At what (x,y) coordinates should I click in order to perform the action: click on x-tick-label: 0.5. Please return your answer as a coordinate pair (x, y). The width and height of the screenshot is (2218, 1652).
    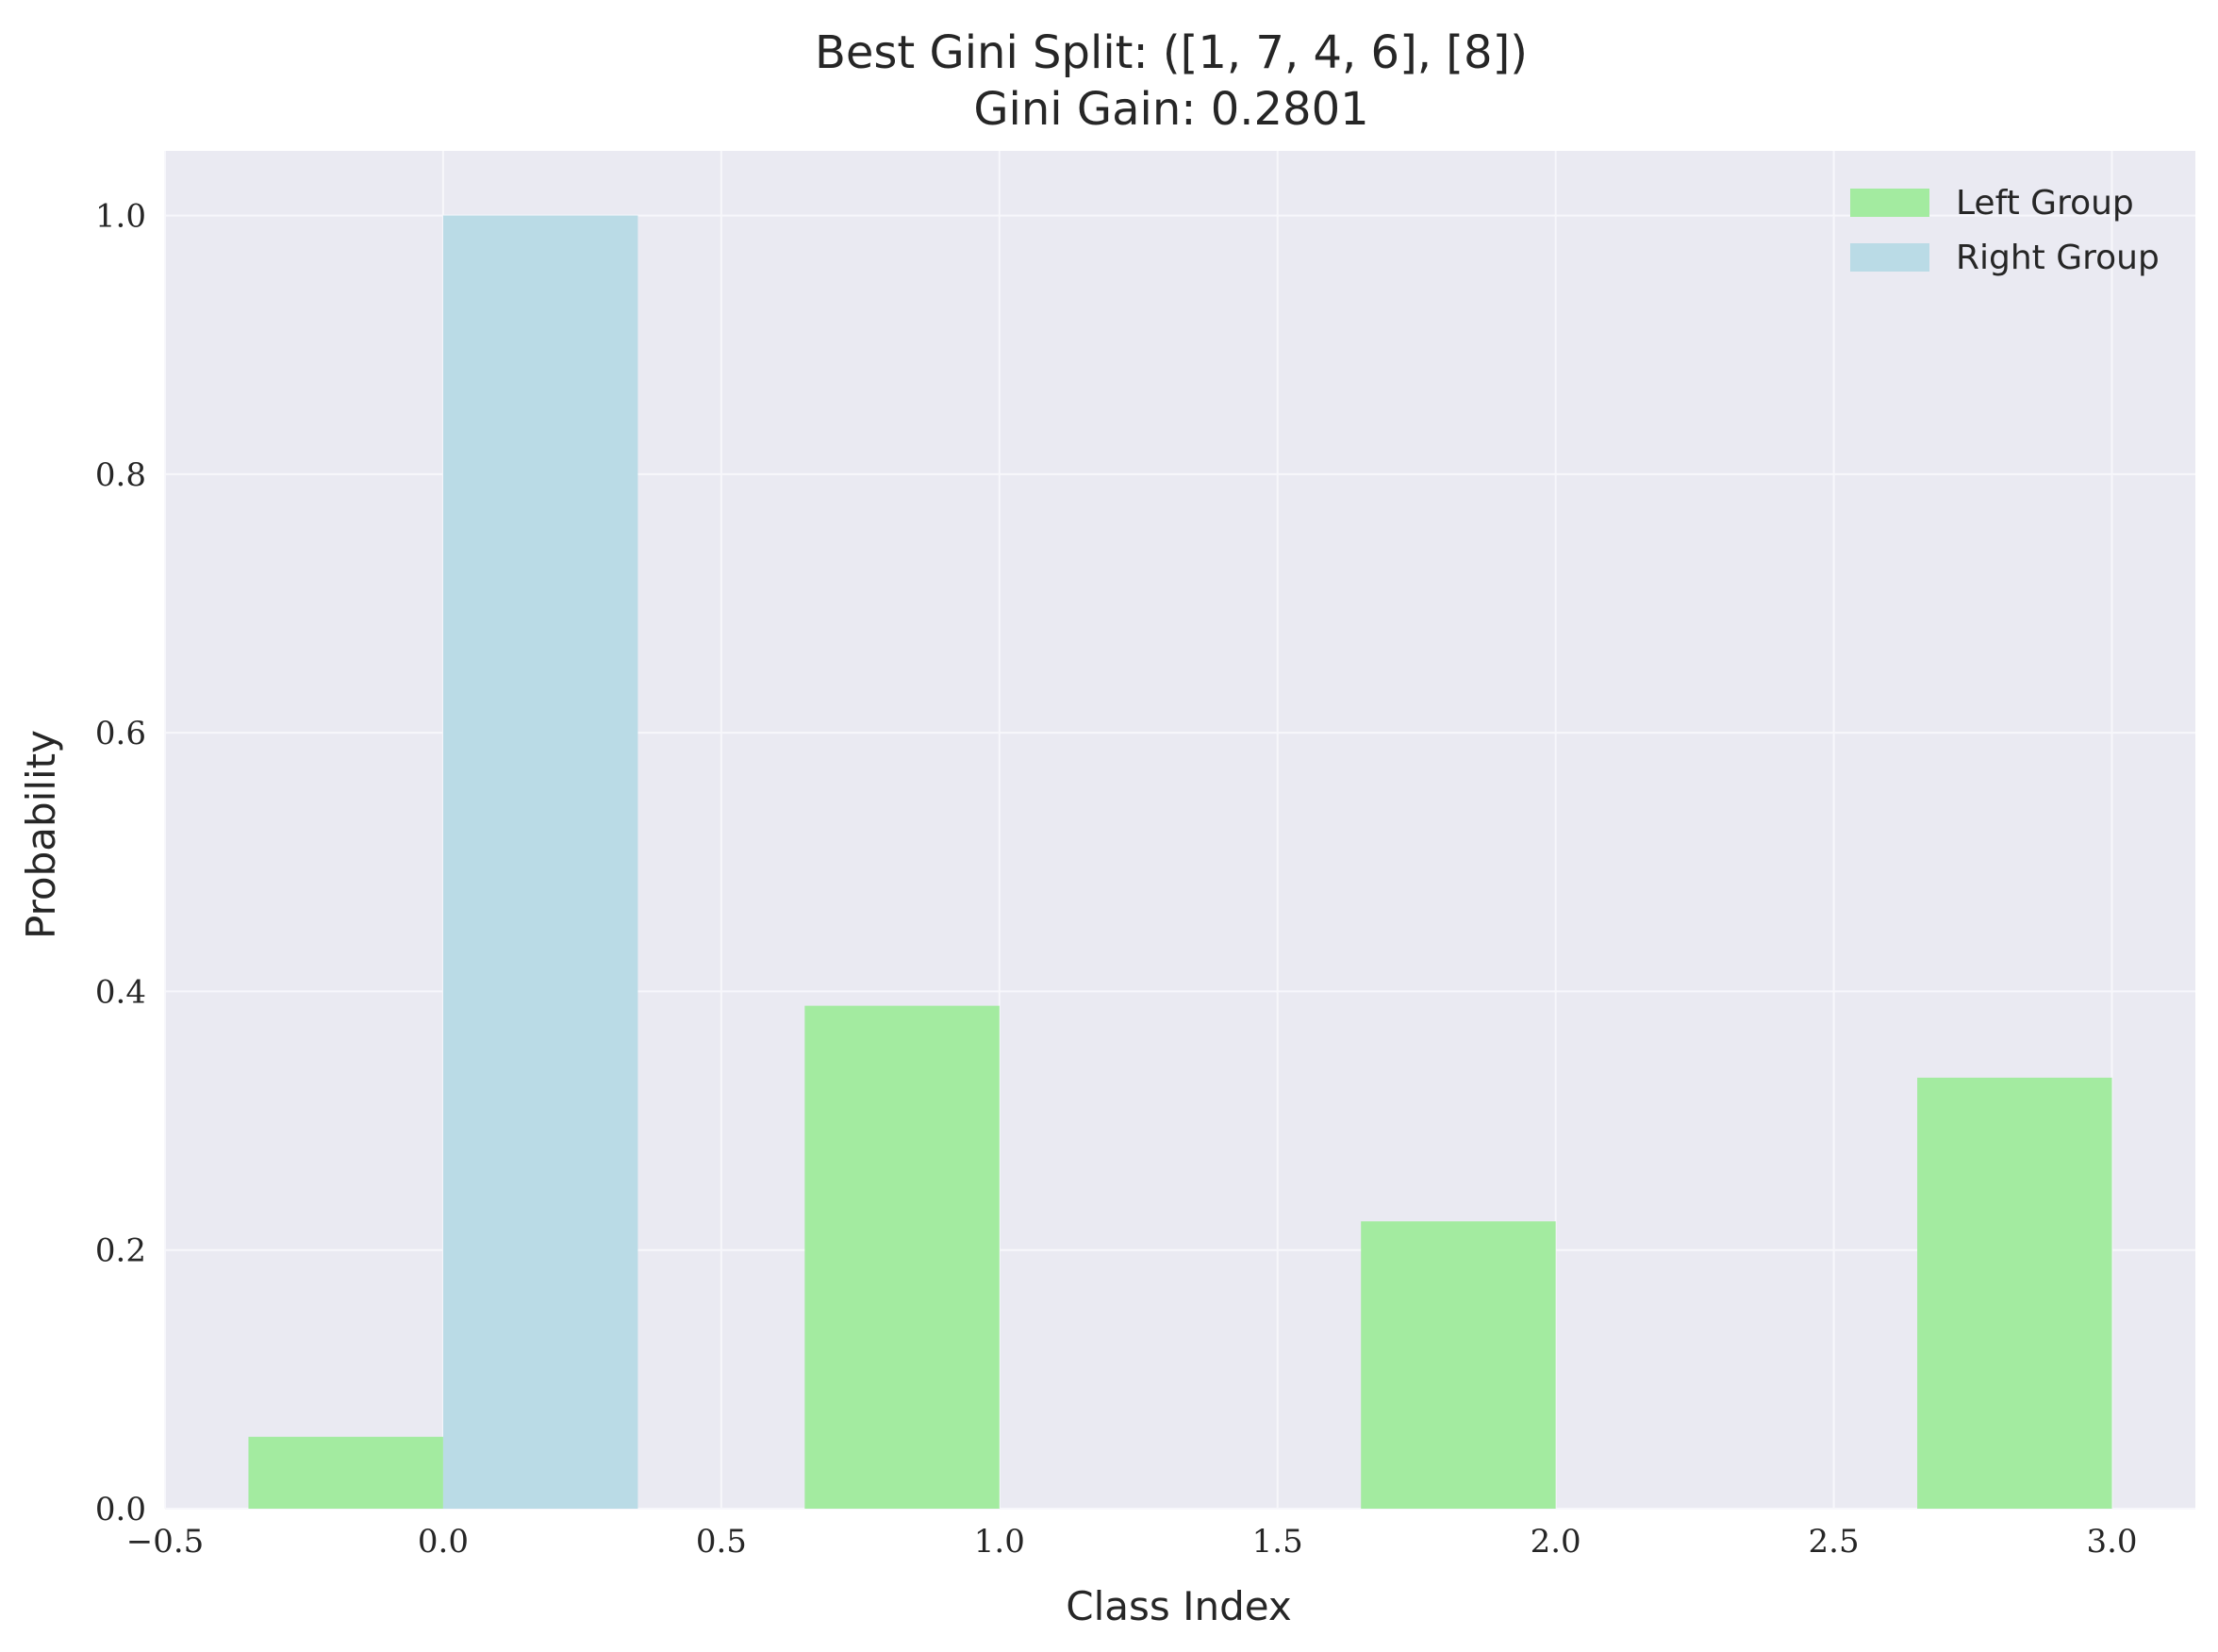
    Looking at the image, I should click on (721, 1542).